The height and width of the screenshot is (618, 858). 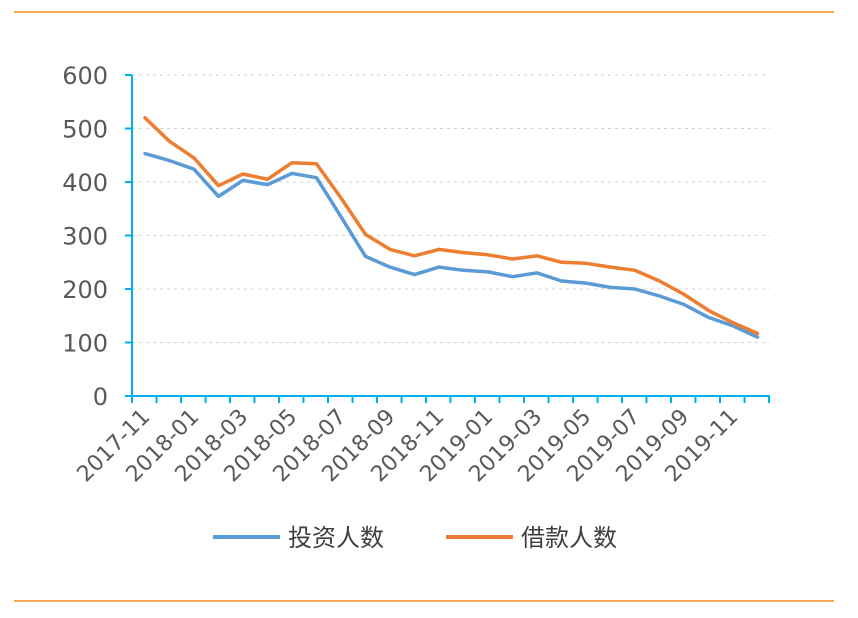 What do you see at coordinates (85, 76) in the screenshot?
I see `y-tick-label: 600` at bounding box center [85, 76].